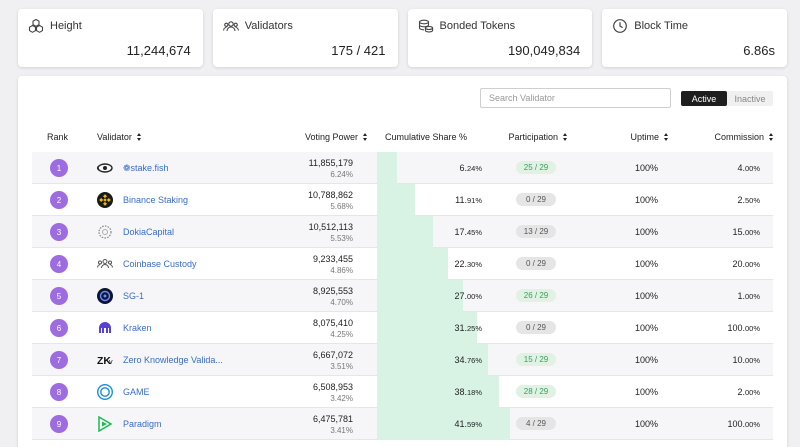  I want to click on voting-power-percent: 3.41%, so click(341, 430).